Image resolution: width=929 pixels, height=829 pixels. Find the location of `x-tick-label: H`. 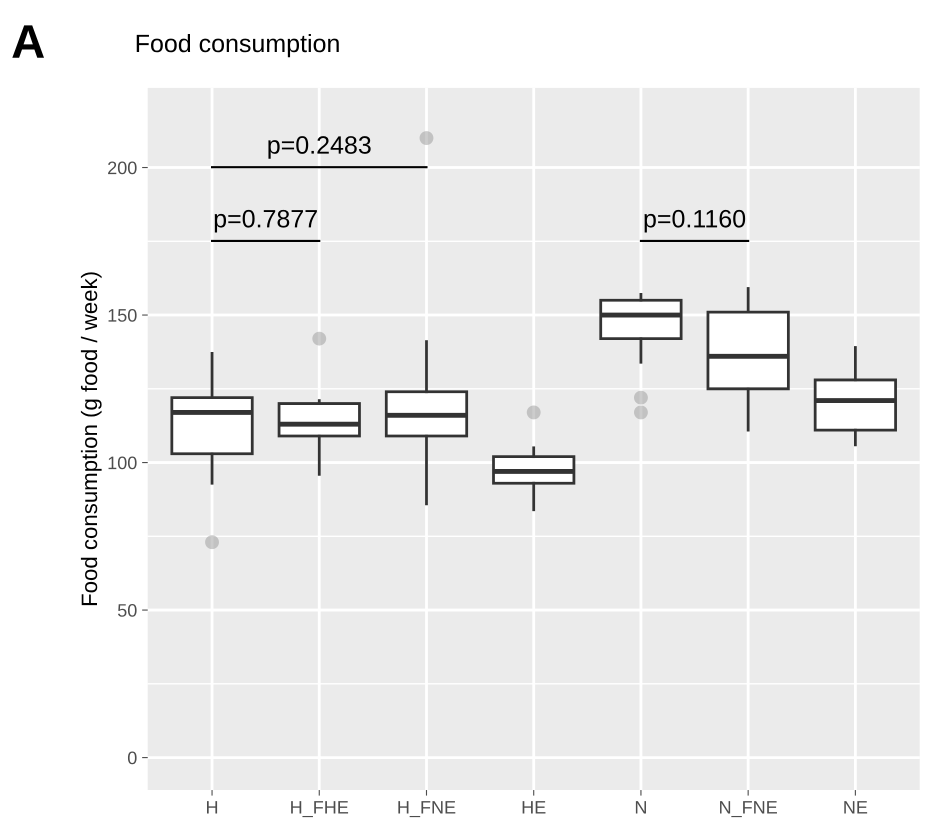

x-tick-label: H is located at coordinates (212, 807).